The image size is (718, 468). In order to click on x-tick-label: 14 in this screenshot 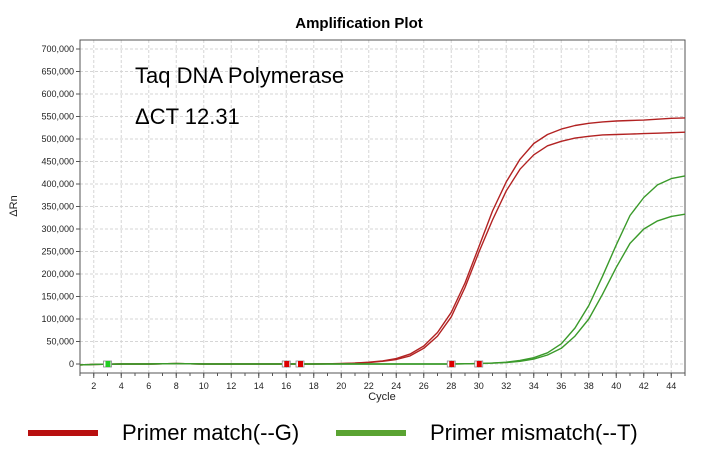, I will do `click(259, 386)`.